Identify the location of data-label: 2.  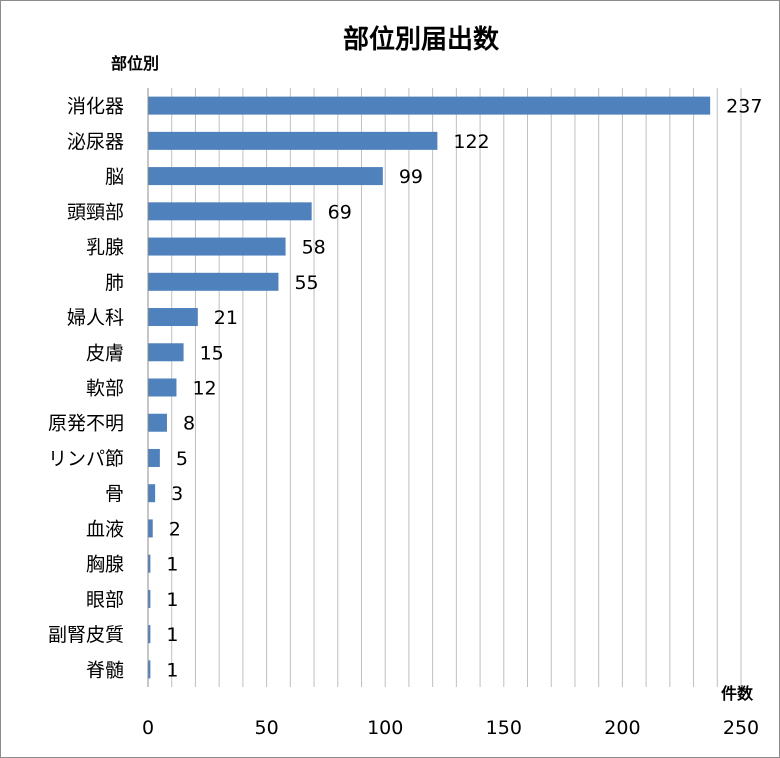
(175, 529).